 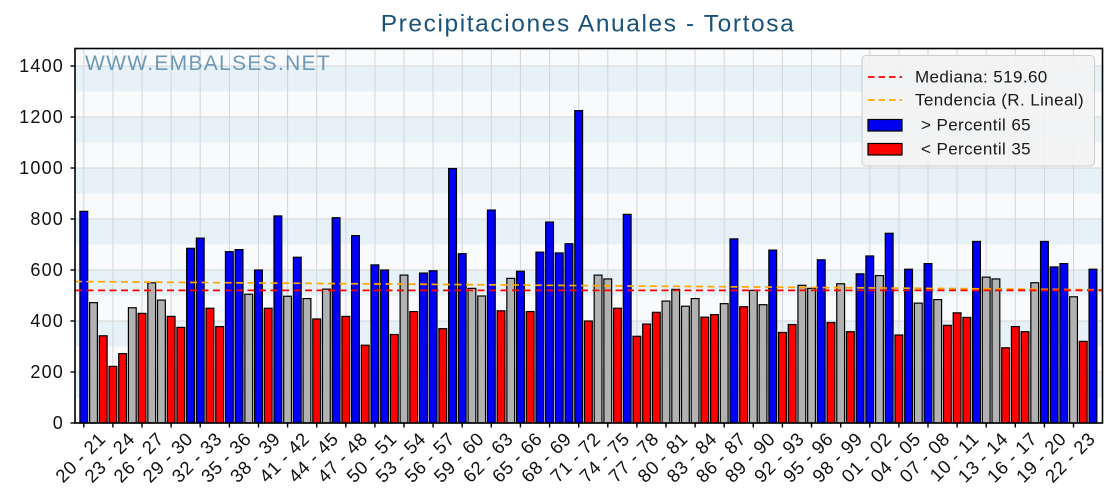 I want to click on svg-text: 1000, so click(x=41, y=168).